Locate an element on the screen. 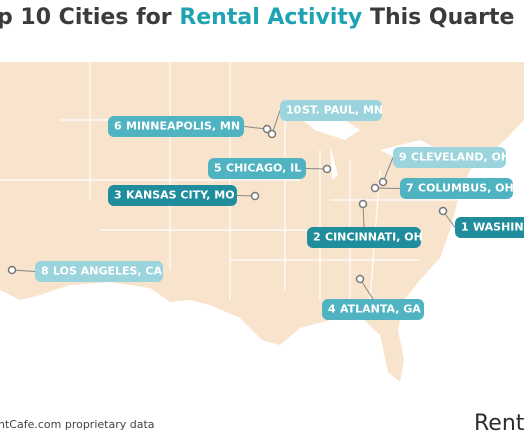  rank: 5 is located at coordinates (218, 168).